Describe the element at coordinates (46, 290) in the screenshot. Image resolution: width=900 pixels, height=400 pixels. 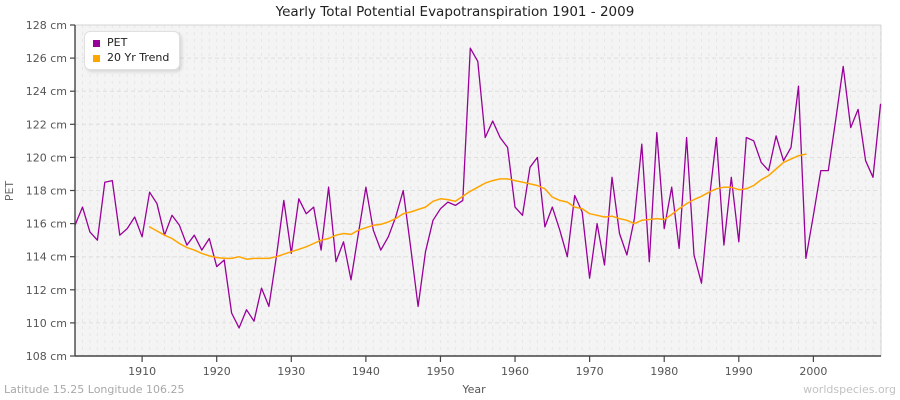
I see `y-tick-label: 112 cm` at that location.